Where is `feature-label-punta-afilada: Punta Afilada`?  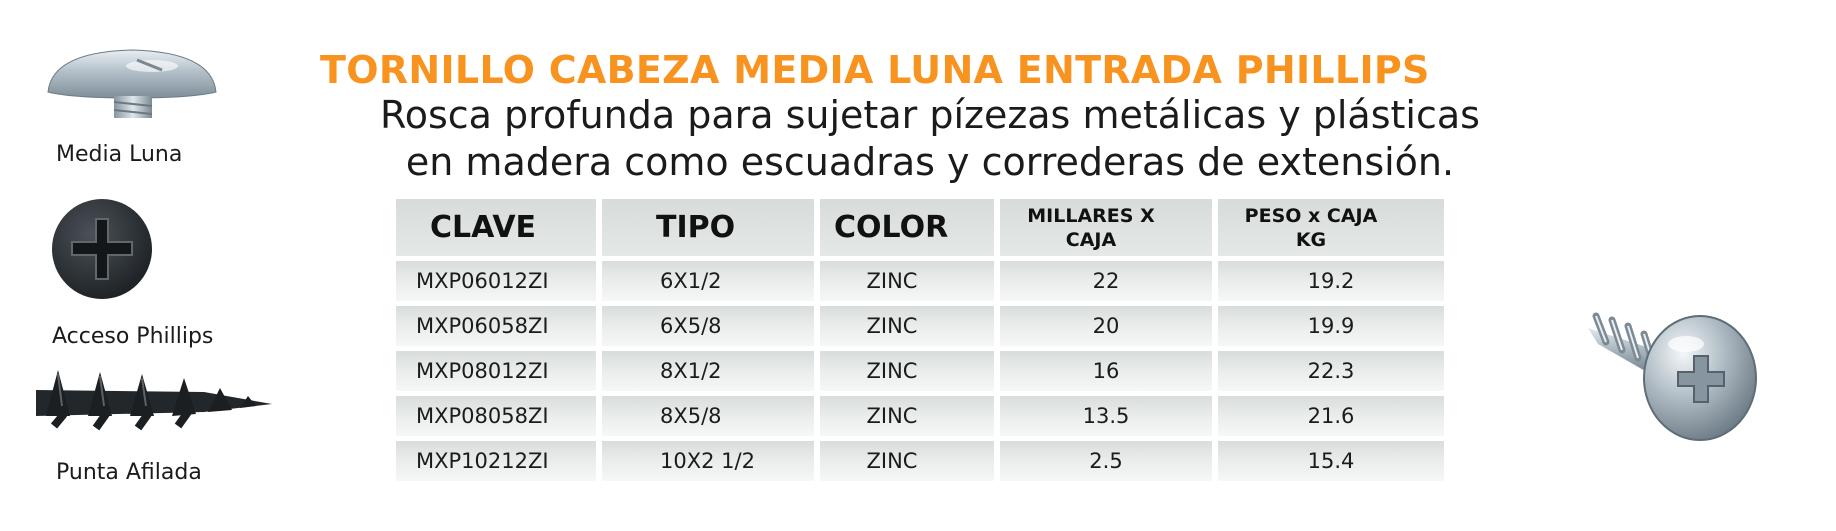 feature-label-punta-afilada: Punta Afilada is located at coordinates (129, 472).